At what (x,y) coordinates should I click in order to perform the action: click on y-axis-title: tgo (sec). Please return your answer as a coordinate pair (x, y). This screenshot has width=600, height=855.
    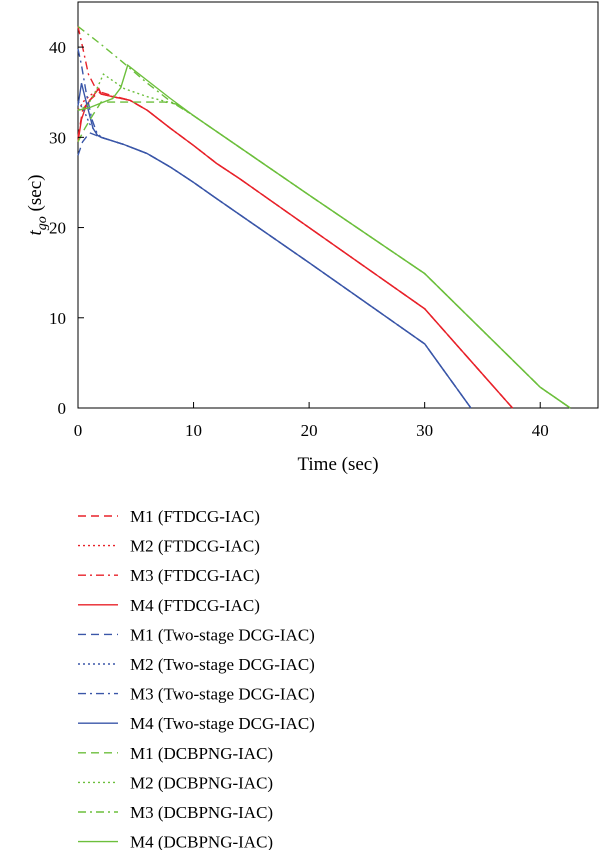
    Looking at the image, I should click on (37, 205).